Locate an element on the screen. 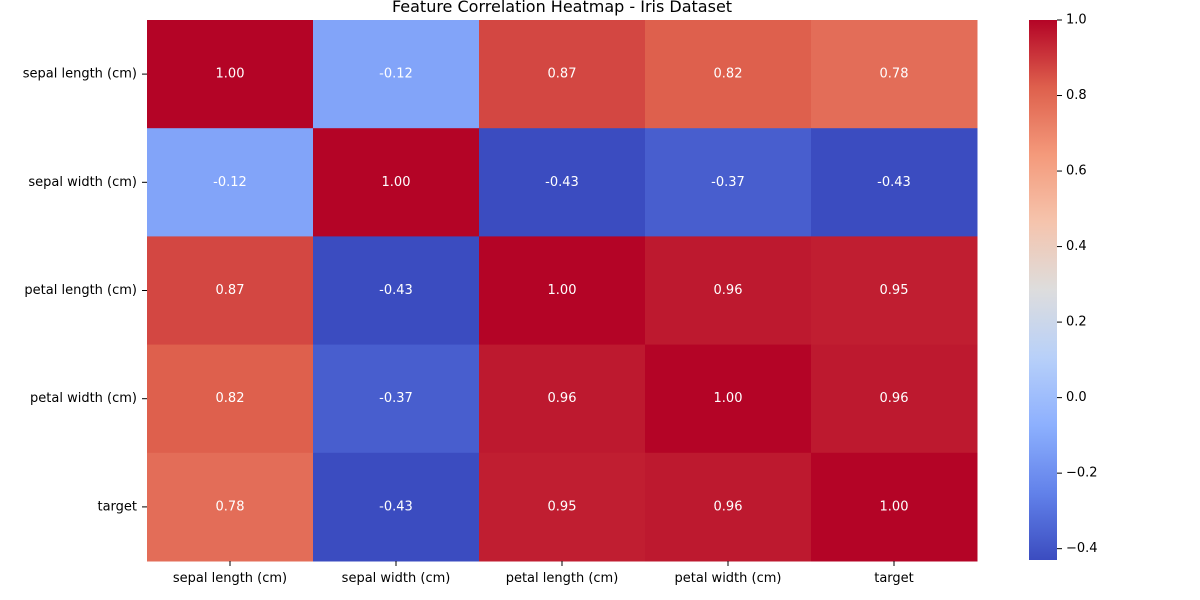 The image size is (1200, 600). x-tick-label: sepal length (cm) is located at coordinates (230, 578).